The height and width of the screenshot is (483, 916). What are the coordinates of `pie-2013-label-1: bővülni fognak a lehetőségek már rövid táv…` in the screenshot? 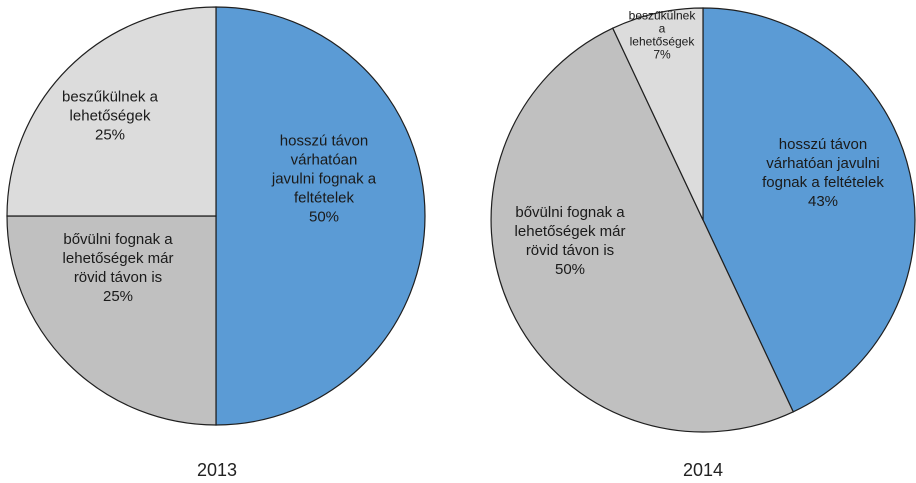 It's located at (118, 268).